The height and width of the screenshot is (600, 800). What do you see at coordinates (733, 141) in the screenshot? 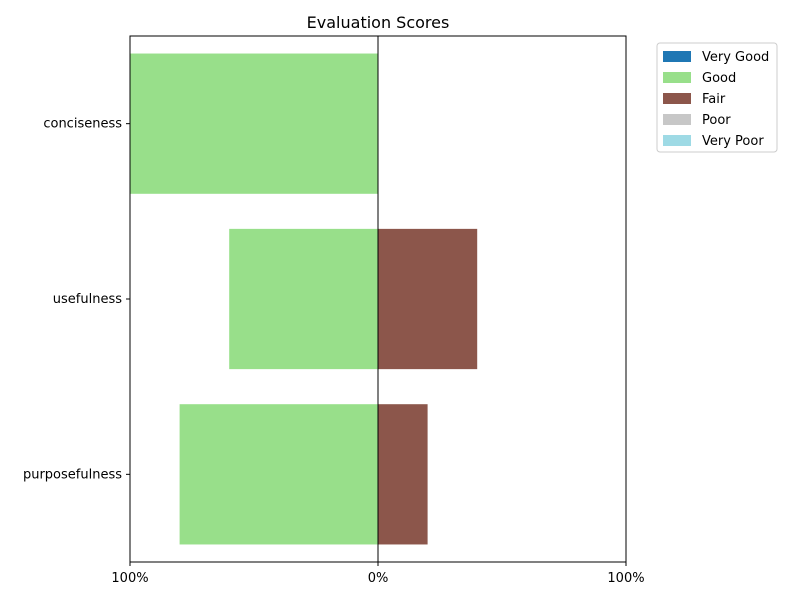
I see `legend-label: Very Poor` at bounding box center [733, 141].